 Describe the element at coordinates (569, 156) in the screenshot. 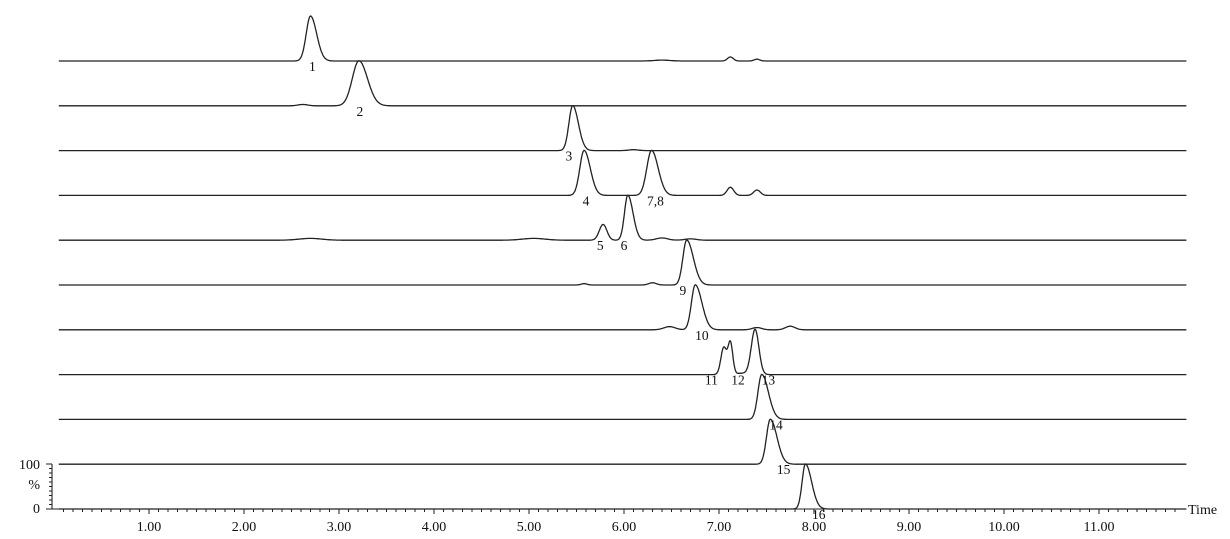

I see `peak-label-3: 3` at that location.